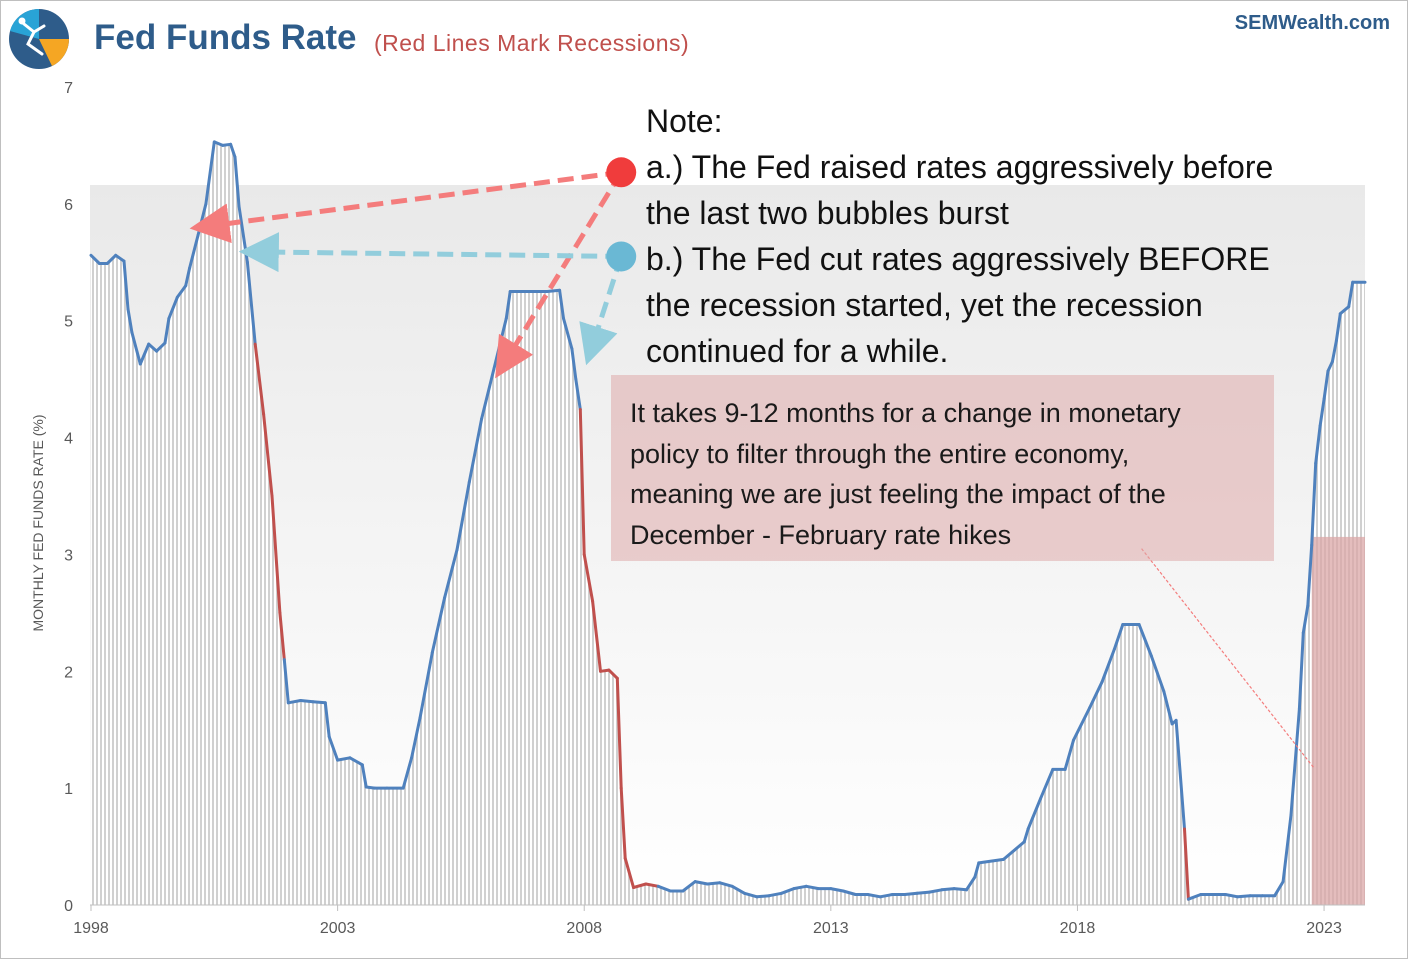 The width and height of the screenshot is (1408, 959). What do you see at coordinates (68, 906) in the screenshot?
I see `y-tick-label: 0` at bounding box center [68, 906].